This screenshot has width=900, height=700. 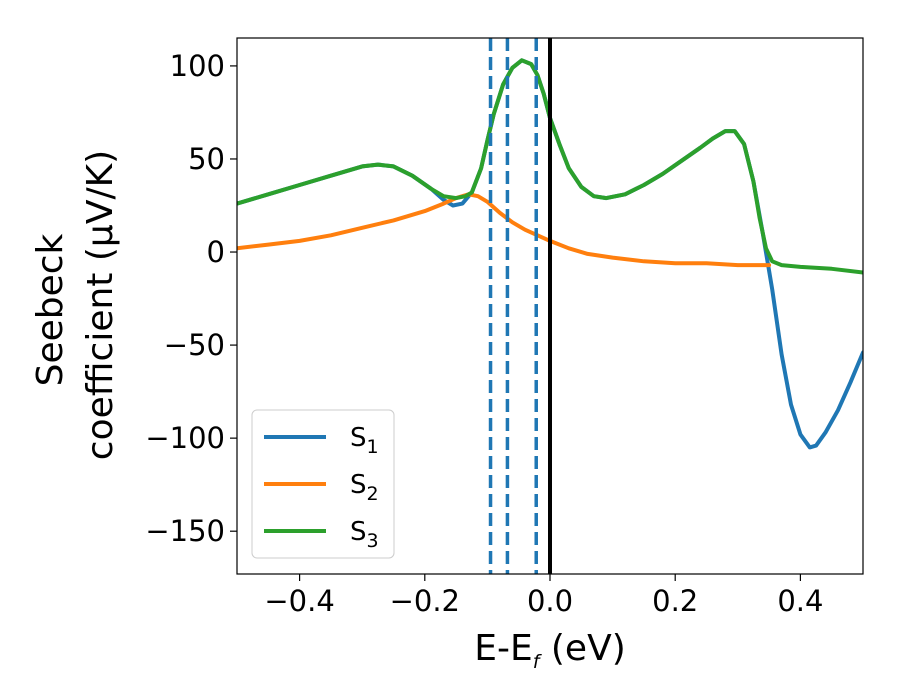 What do you see at coordinates (323, 484) in the screenshot?
I see `legend: S1 S2 S3` at bounding box center [323, 484].